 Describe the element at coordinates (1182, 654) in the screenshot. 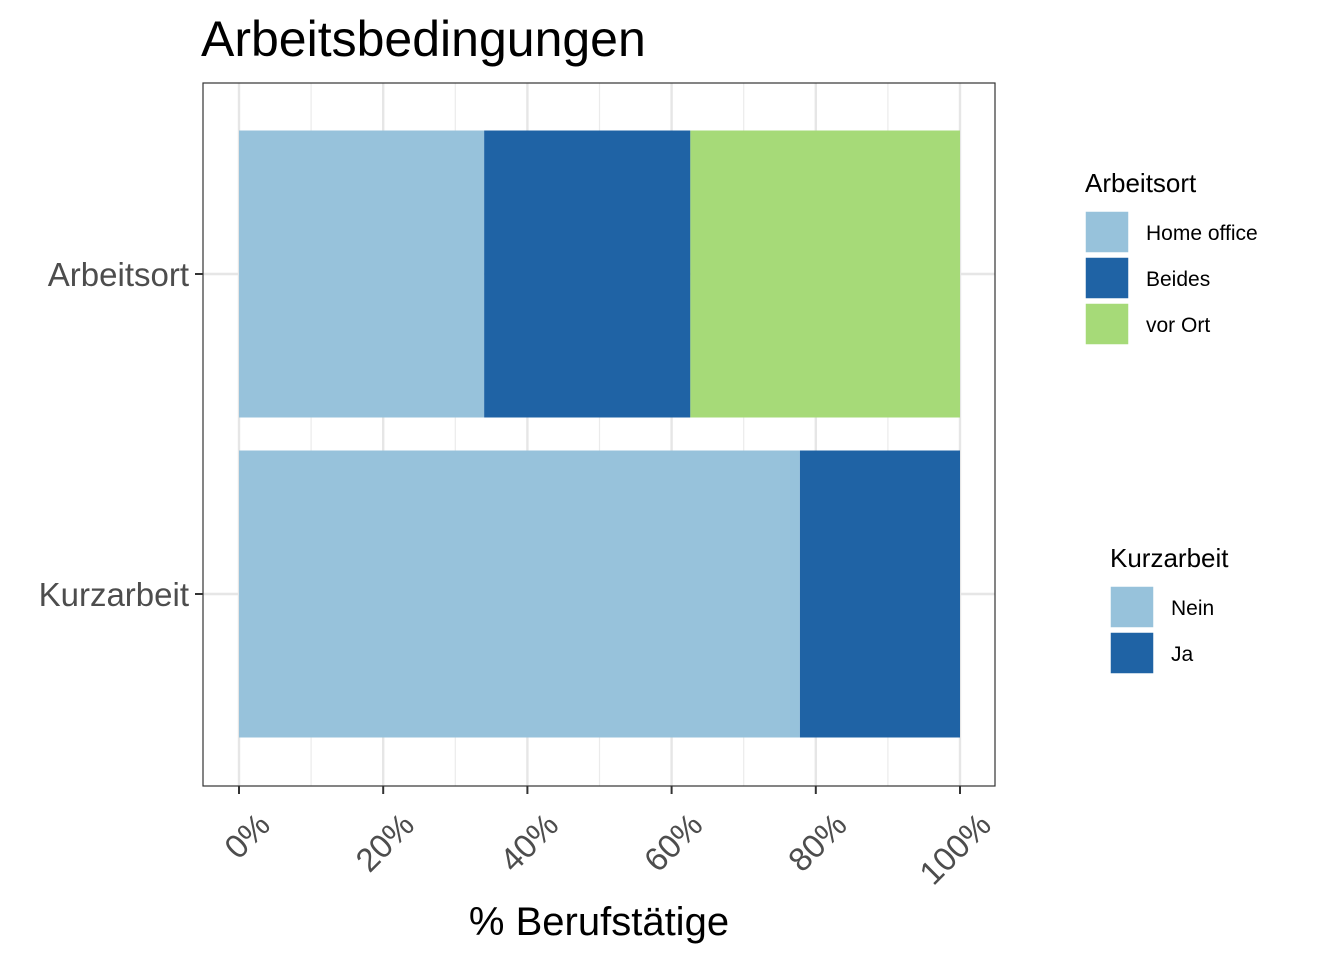

I see `legend-label: Ja` at that location.